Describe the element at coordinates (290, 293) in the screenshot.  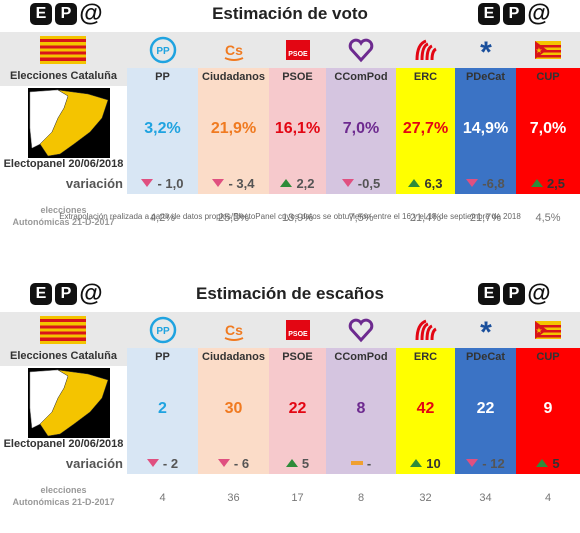
I see `chart-title: Estimación de escaños` at that location.